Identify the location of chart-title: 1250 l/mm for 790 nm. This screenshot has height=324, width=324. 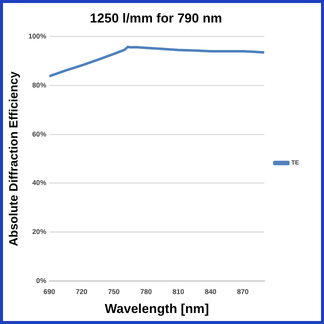
(156, 18).